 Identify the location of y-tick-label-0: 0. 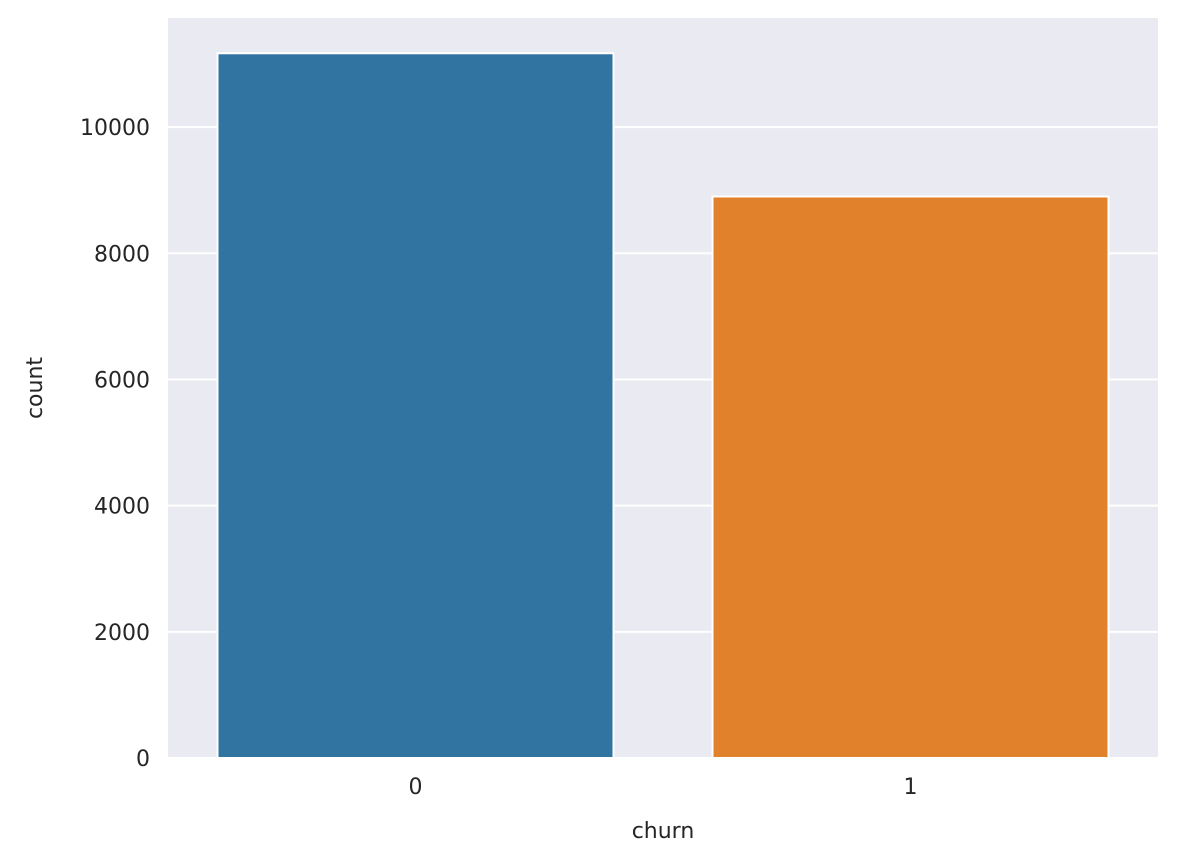
(143, 759).